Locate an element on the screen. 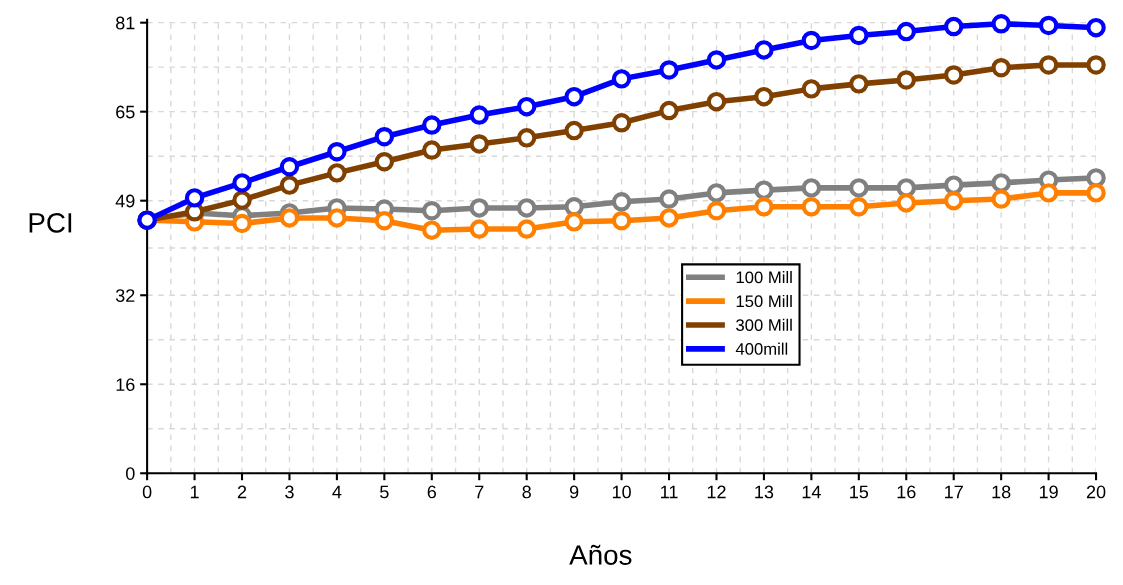  x-tick-label: 7 is located at coordinates (479, 492).